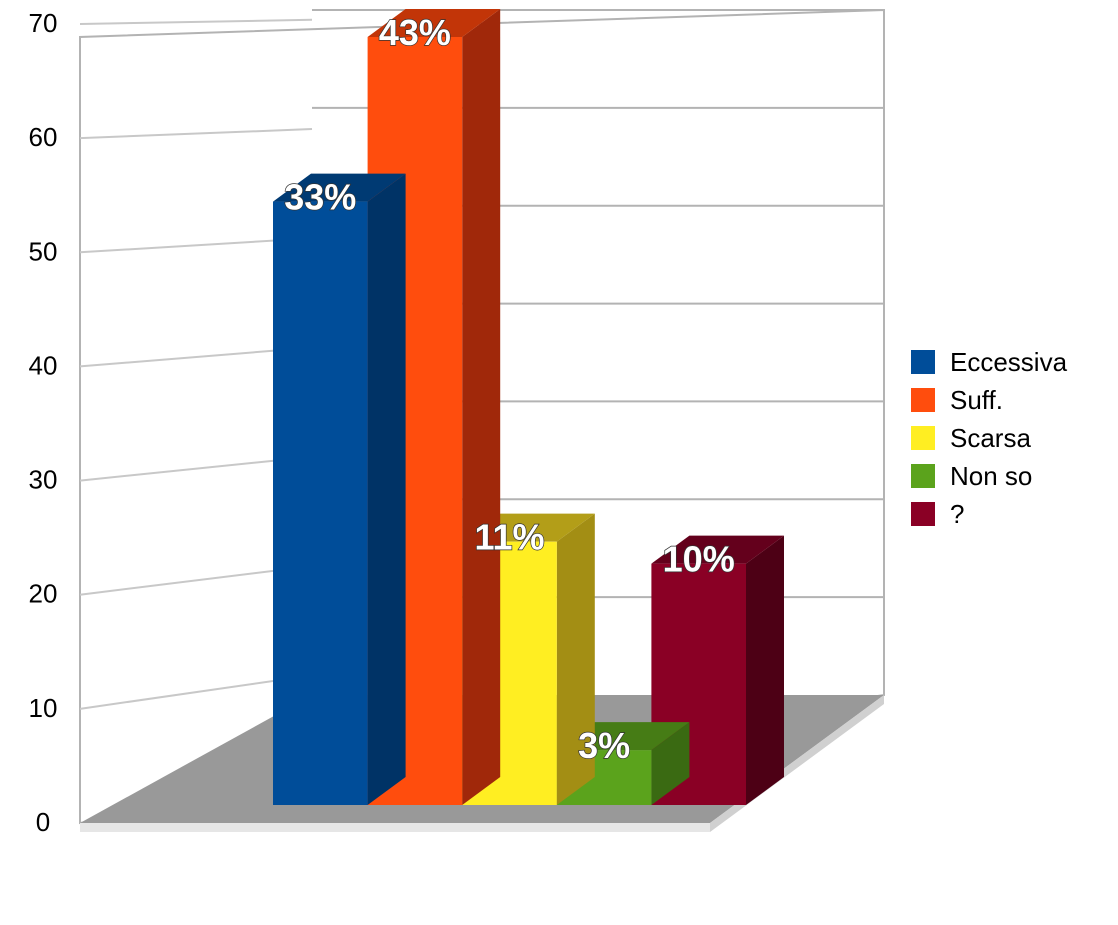 Image resolution: width=1118 pixels, height=925 pixels. What do you see at coordinates (604, 745) in the screenshot?
I see `data-label: 3%` at bounding box center [604, 745].